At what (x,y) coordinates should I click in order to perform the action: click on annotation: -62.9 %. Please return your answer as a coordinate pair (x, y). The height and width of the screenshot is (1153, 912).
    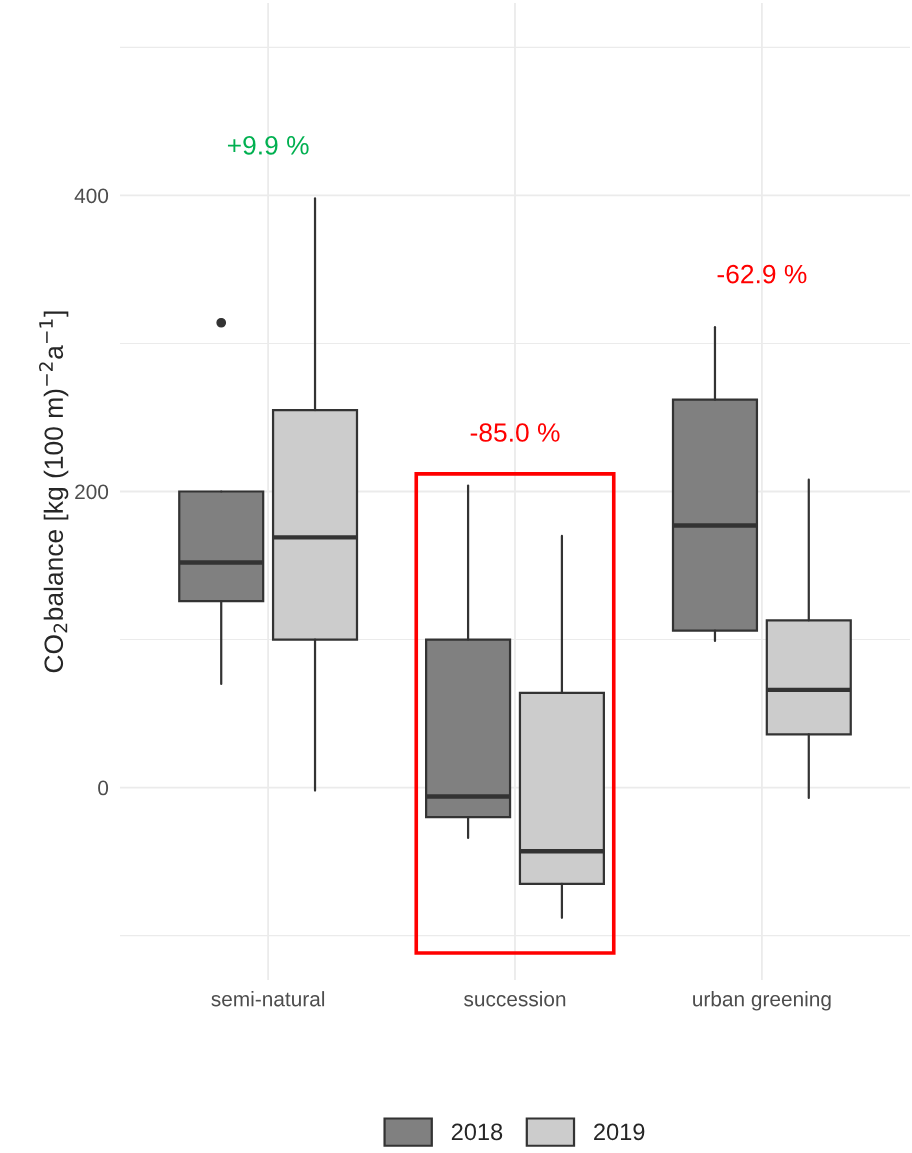
    Looking at the image, I should click on (762, 274).